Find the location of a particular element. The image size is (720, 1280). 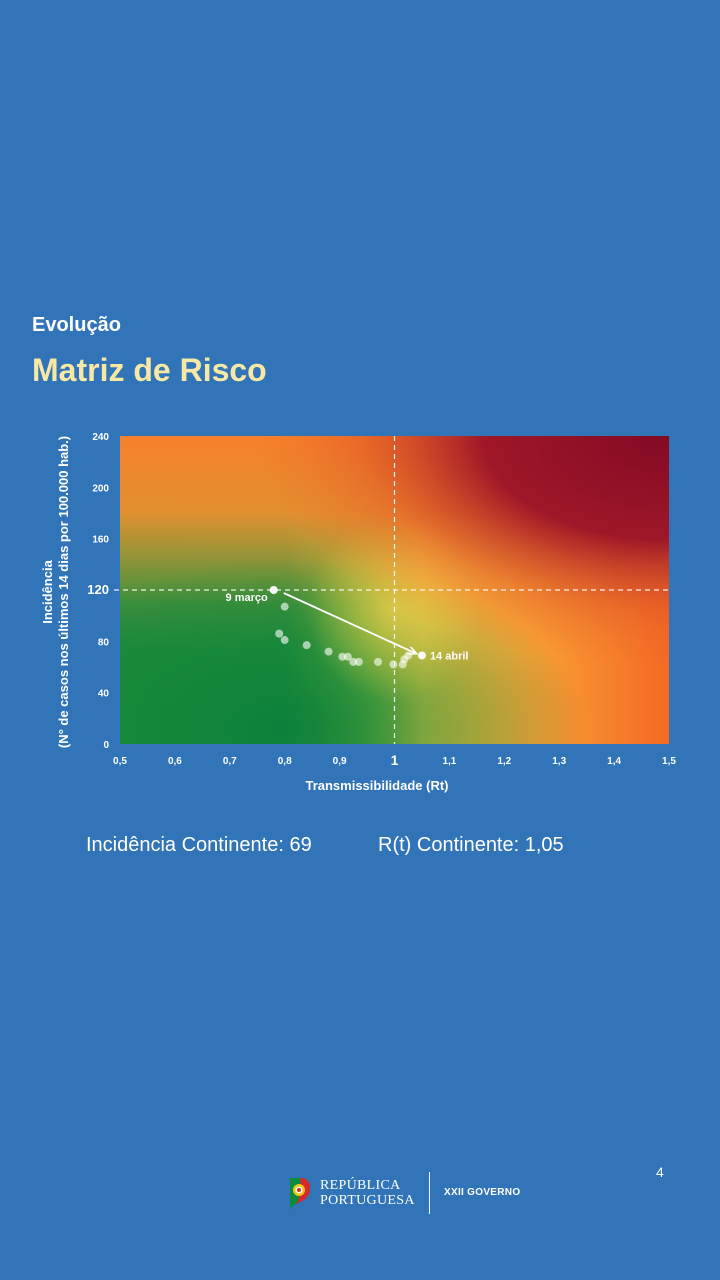

page-title: Matriz de Risco is located at coordinates (149, 370).